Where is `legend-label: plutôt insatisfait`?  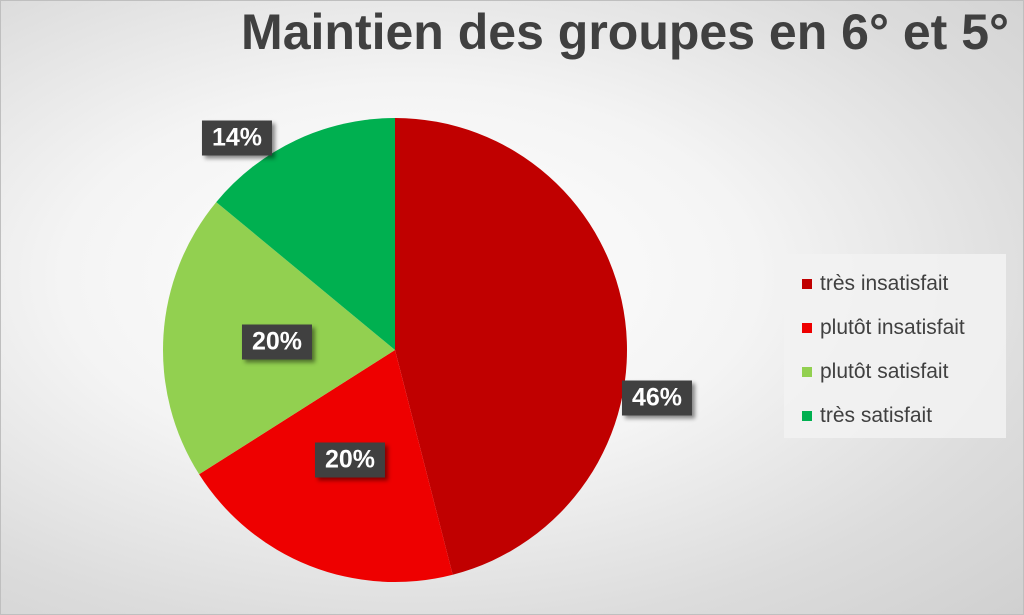
legend-label: plutôt insatisfait is located at coordinates (892, 327).